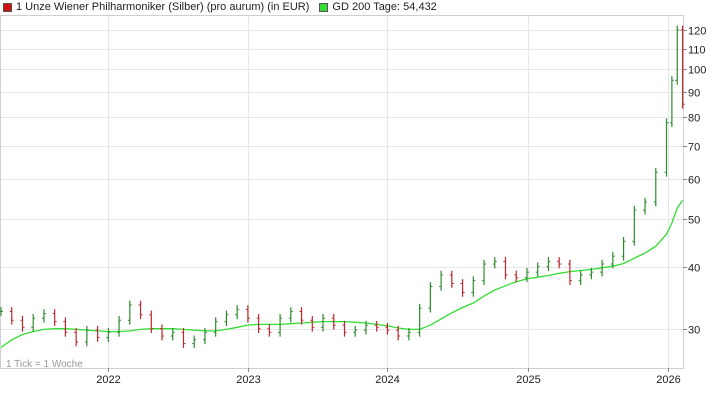 The width and height of the screenshot is (726, 405). I want to click on x-tick-label: 2025, so click(528, 380).